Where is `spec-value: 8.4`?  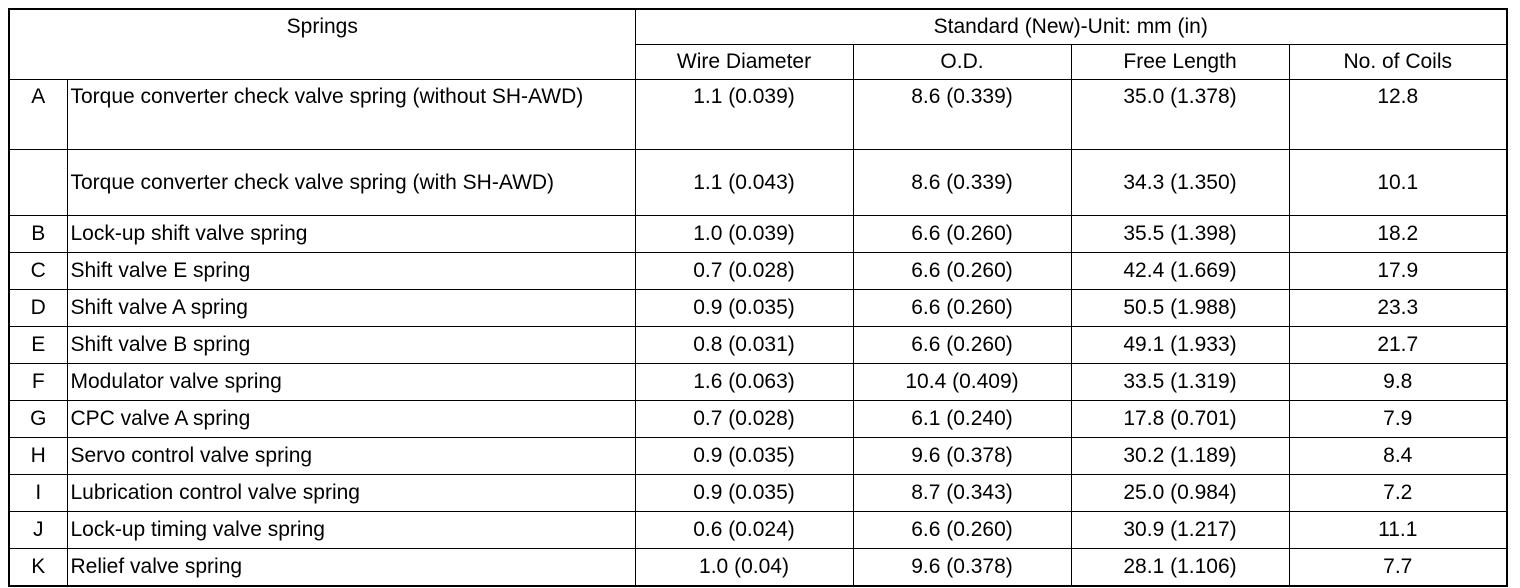 spec-value: 8.4 is located at coordinates (1398, 456).